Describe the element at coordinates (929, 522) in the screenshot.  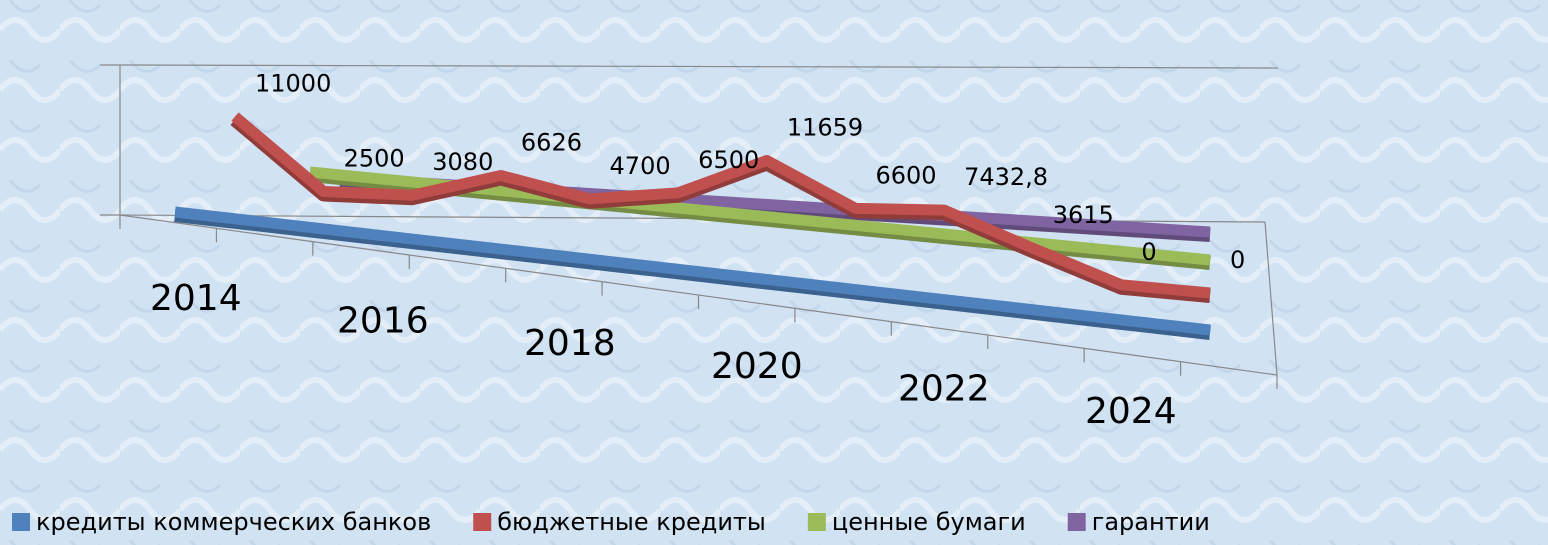
I see `legend-label: ценные бумаги` at that location.